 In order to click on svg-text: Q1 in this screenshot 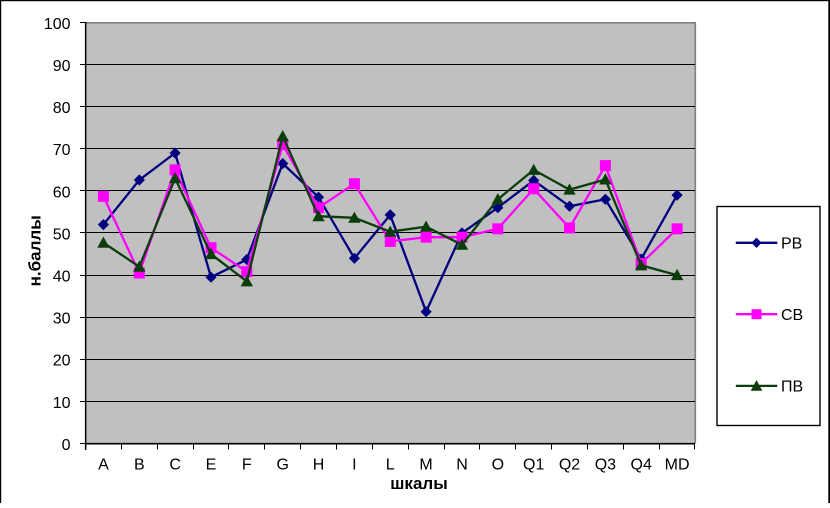, I will do `click(533, 465)`.